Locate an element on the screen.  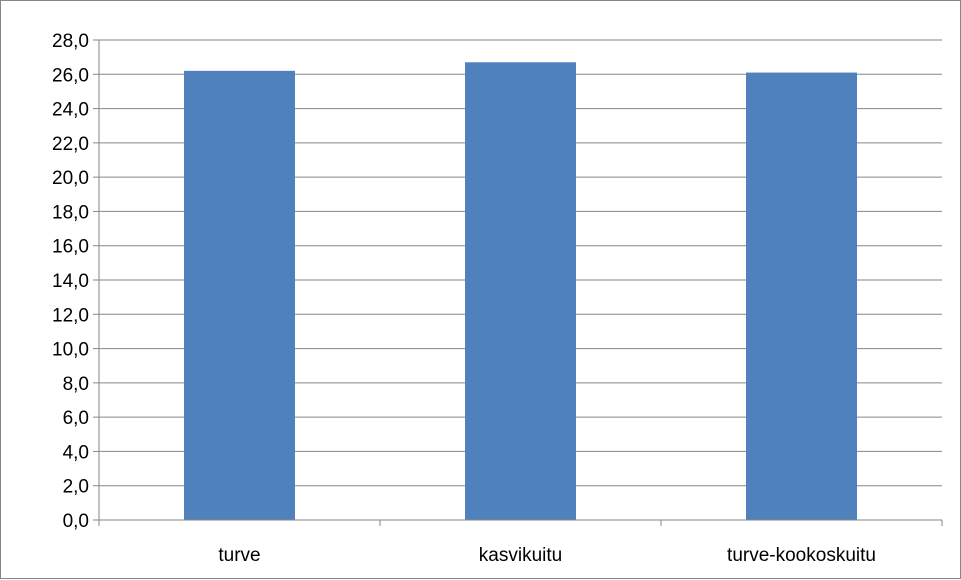
y-tick-label: 8,0 is located at coordinates (76, 384).